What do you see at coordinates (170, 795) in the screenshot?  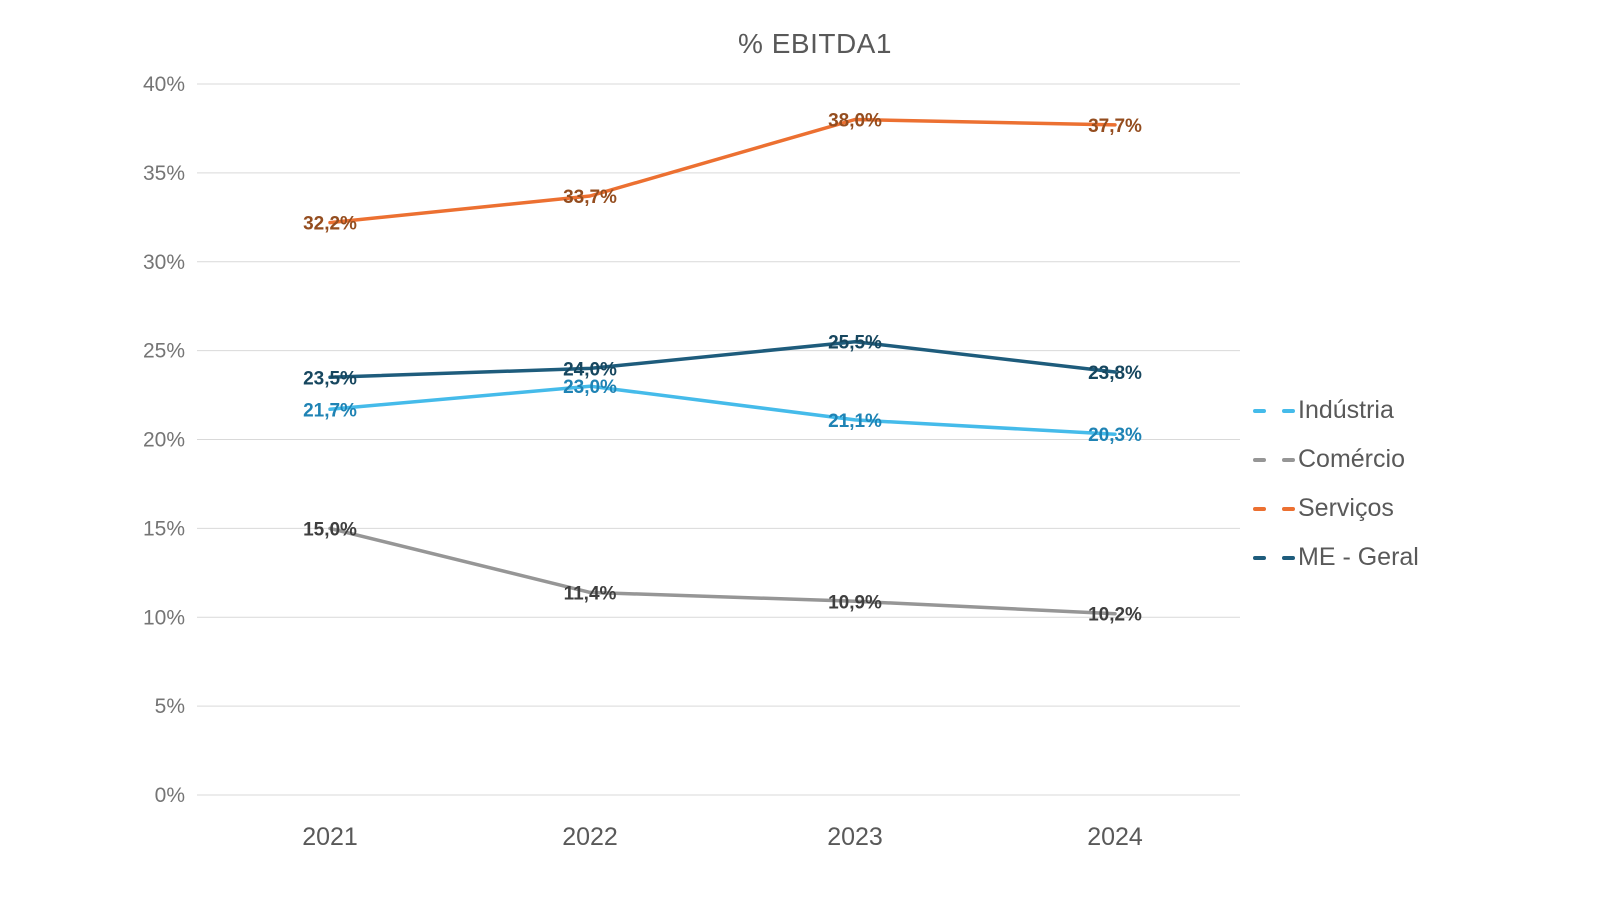 I see `y-axis-tick-label: 0%` at bounding box center [170, 795].